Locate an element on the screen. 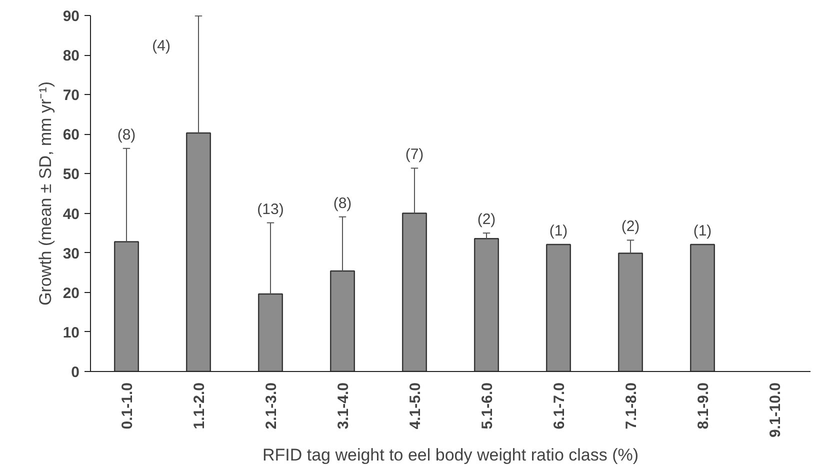 Image resolution: width=830 pixels, height=467 pixels. x-tick-label: 4.1-5.0 is located at coordinates (415, 406).